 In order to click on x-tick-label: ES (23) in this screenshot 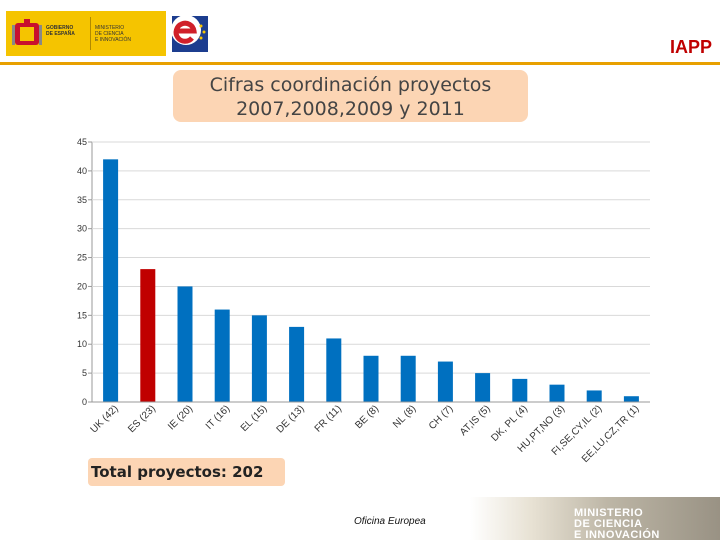, I will do `click(142, 419)`.